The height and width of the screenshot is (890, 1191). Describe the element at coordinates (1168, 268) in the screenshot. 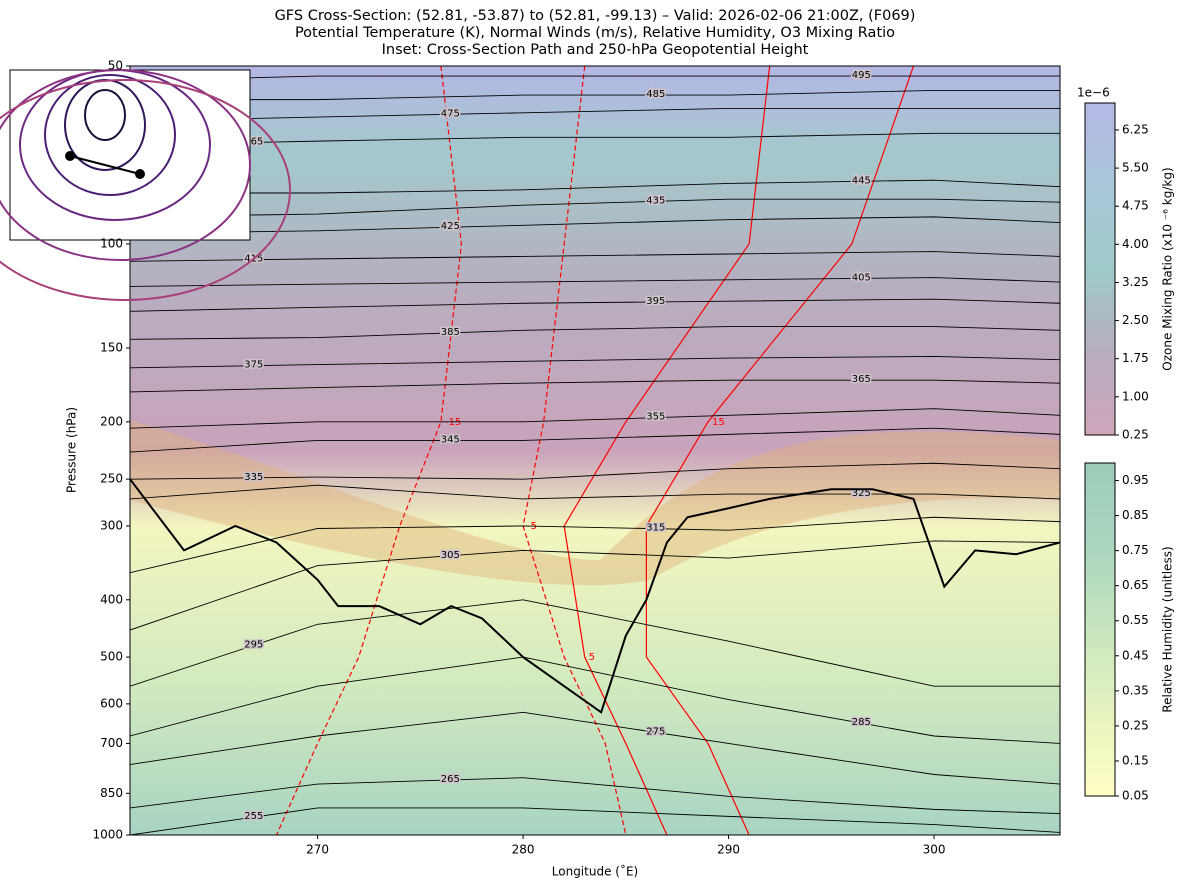

I see `colorbar-label: Ozone Mixing Ratio (x10 ⁻⁶ kg/kg)` at that location.